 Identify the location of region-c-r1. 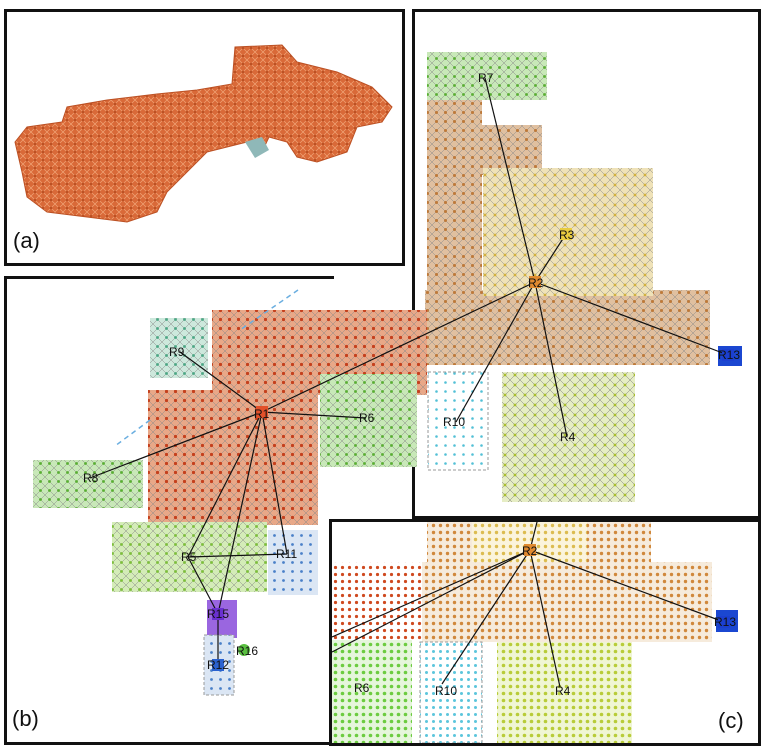
(377, 602).